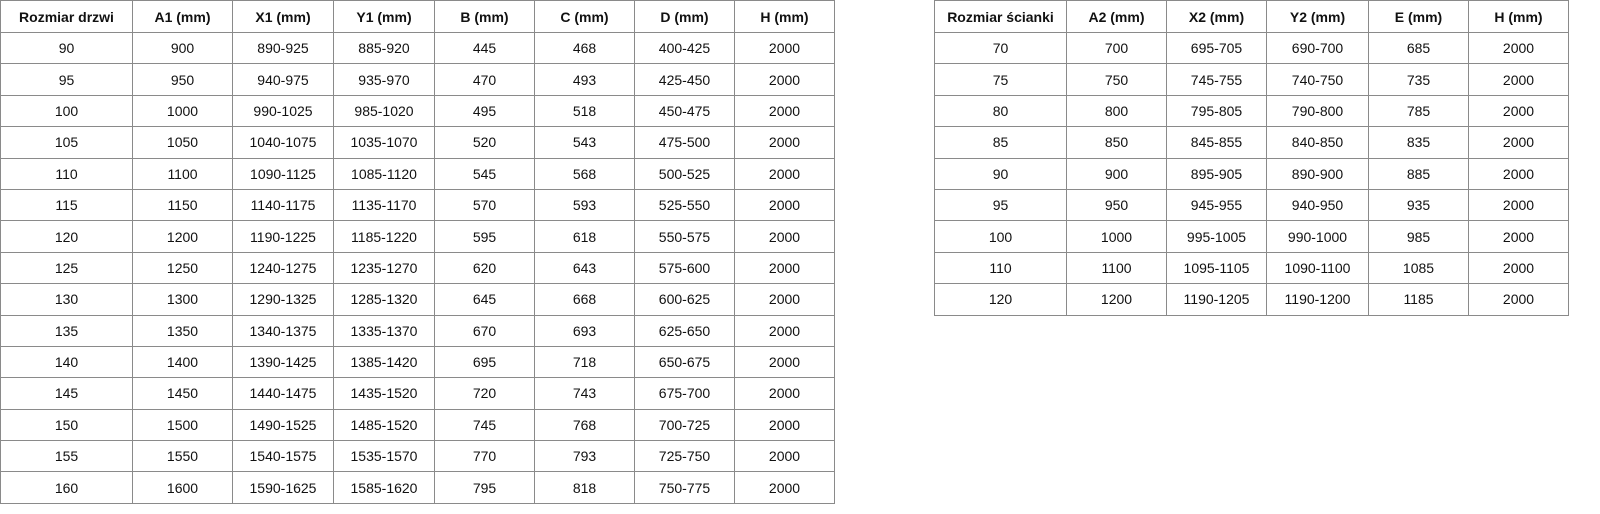 This screenshot has height=514, width=1600. Describe the element at coordinates (182, 268) in the screenshot. I see `table-cell: 1250` at that location.